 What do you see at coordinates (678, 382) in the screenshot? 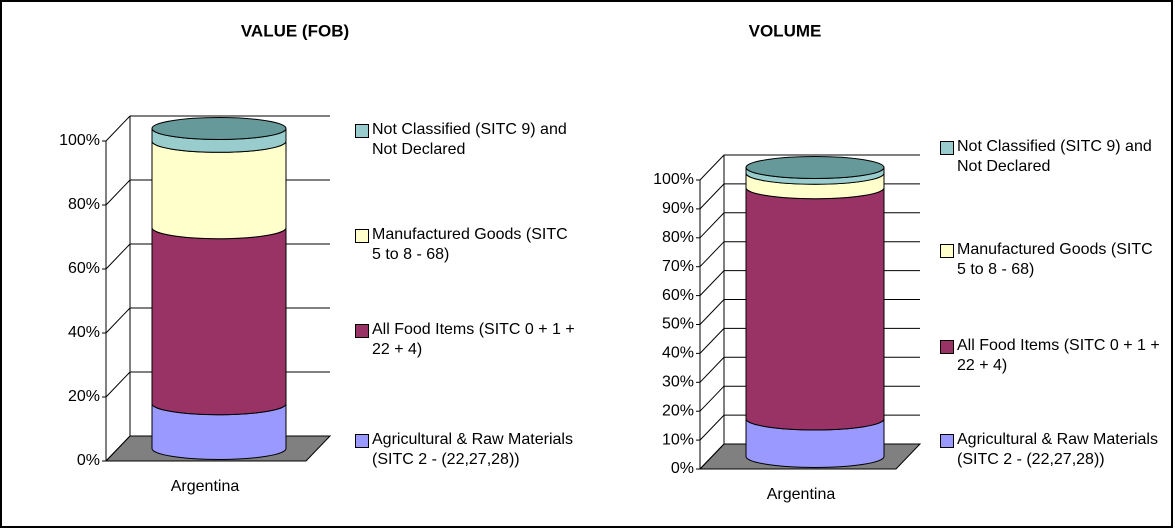
I see `y-tick-label: 30%` at bounding box center [678, 382].